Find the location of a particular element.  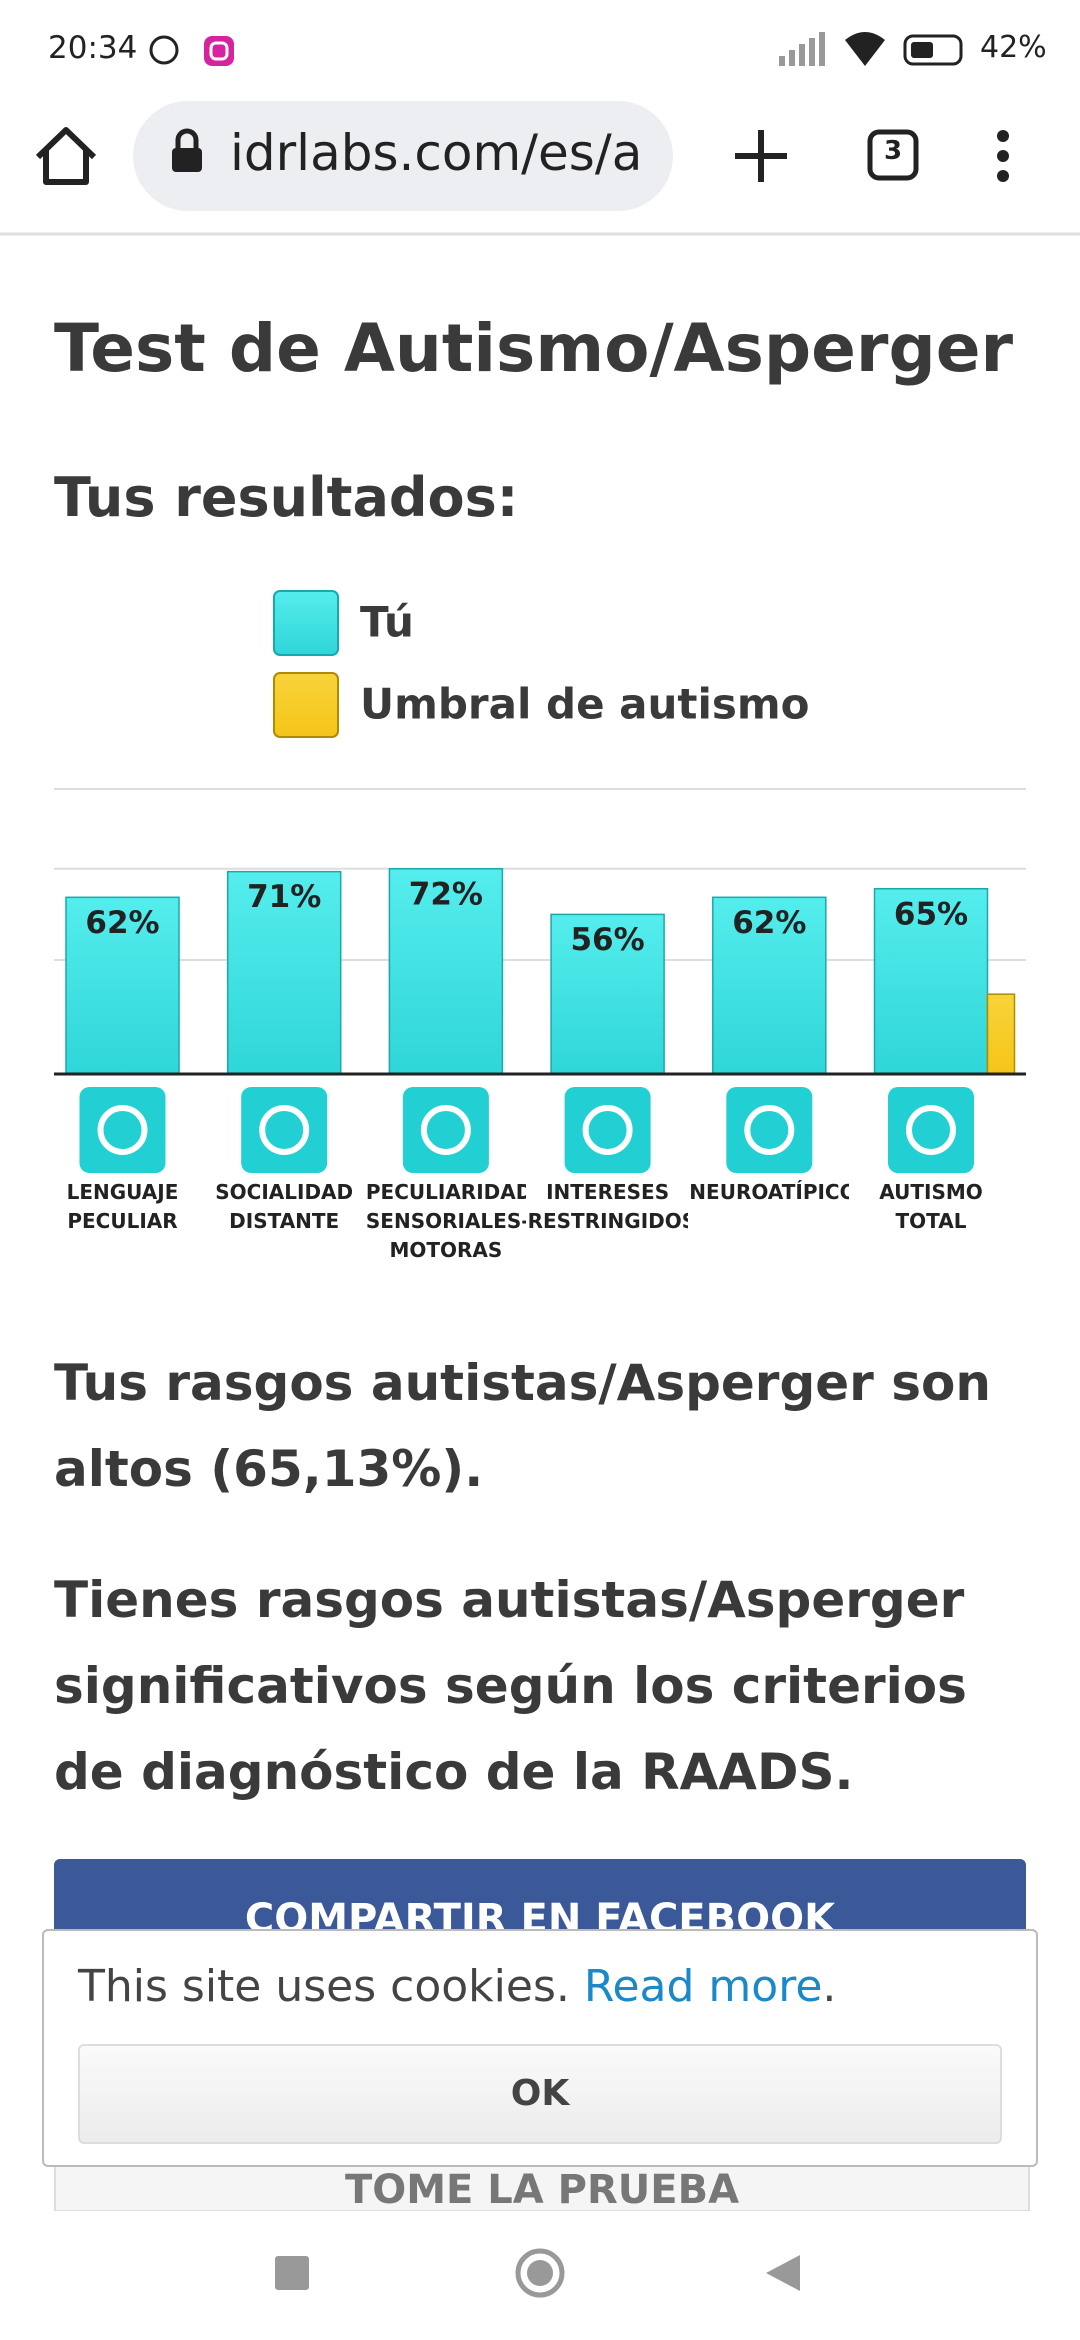

legend-label: Tú is located at coordinates (387, 622).